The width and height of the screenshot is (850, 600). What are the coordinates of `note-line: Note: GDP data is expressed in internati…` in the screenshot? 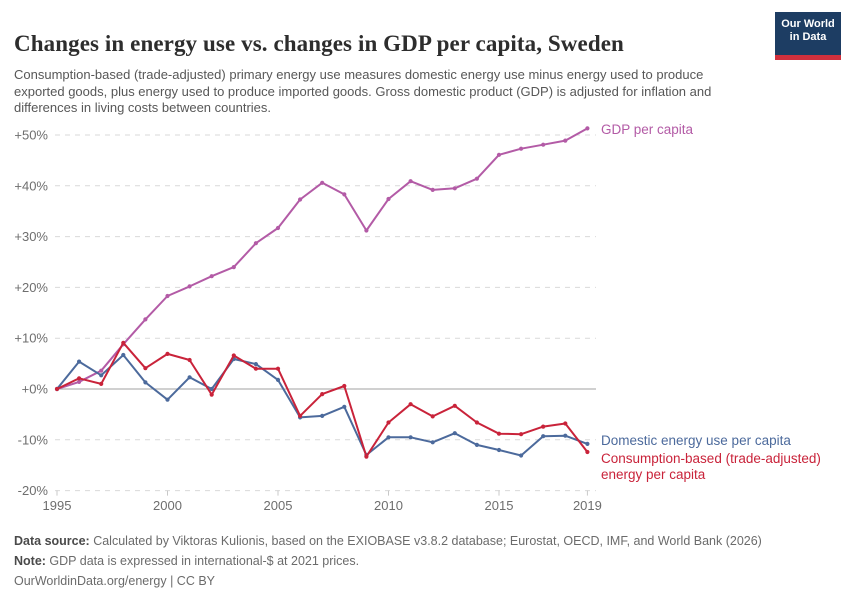 It's located at (414, 561).